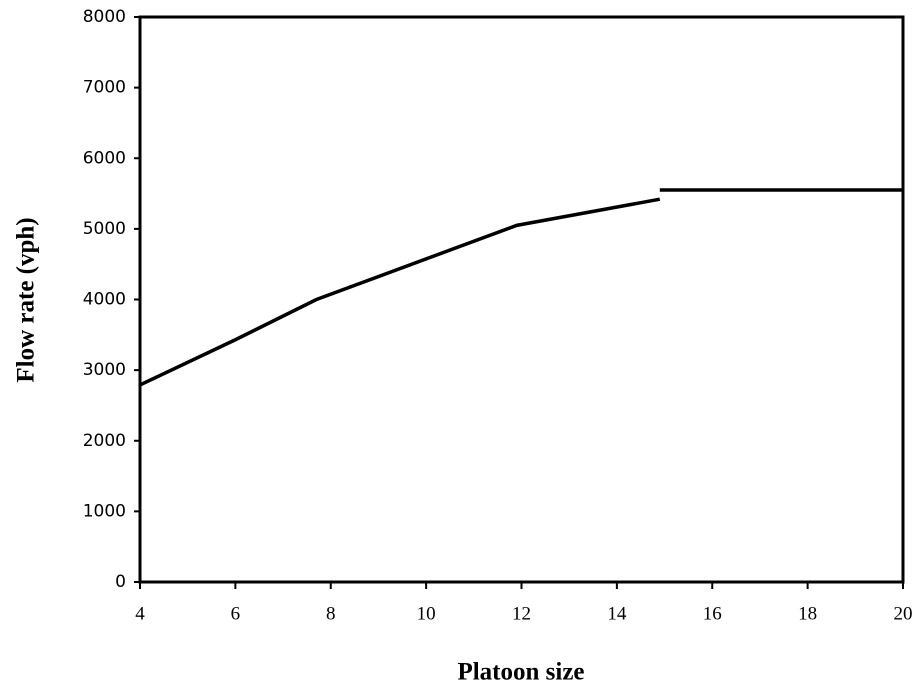 The width and height of the screenshot is (923, 698). What do you see at coordinates (104, 17) in the screenshot?
I see `y-tick-label: 8000` at bounding box center [104, 17].